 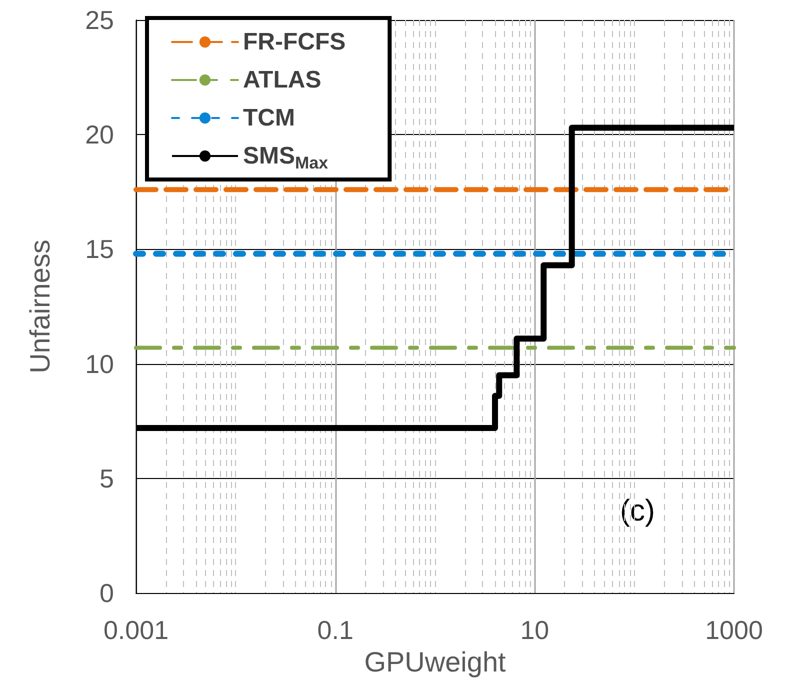 I want to click on y-axis-title: Unfairness, so click(x=40, y=307).